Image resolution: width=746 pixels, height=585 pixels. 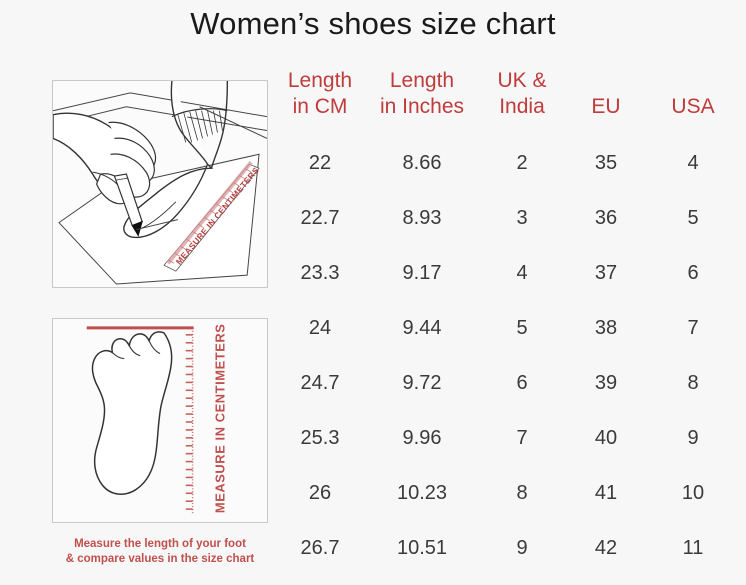 What do you see at coordinates (507, 438) in the screenshot?
I see `table-row: 25.3 9.96 7 40 9` at bounding box center [507, 438].